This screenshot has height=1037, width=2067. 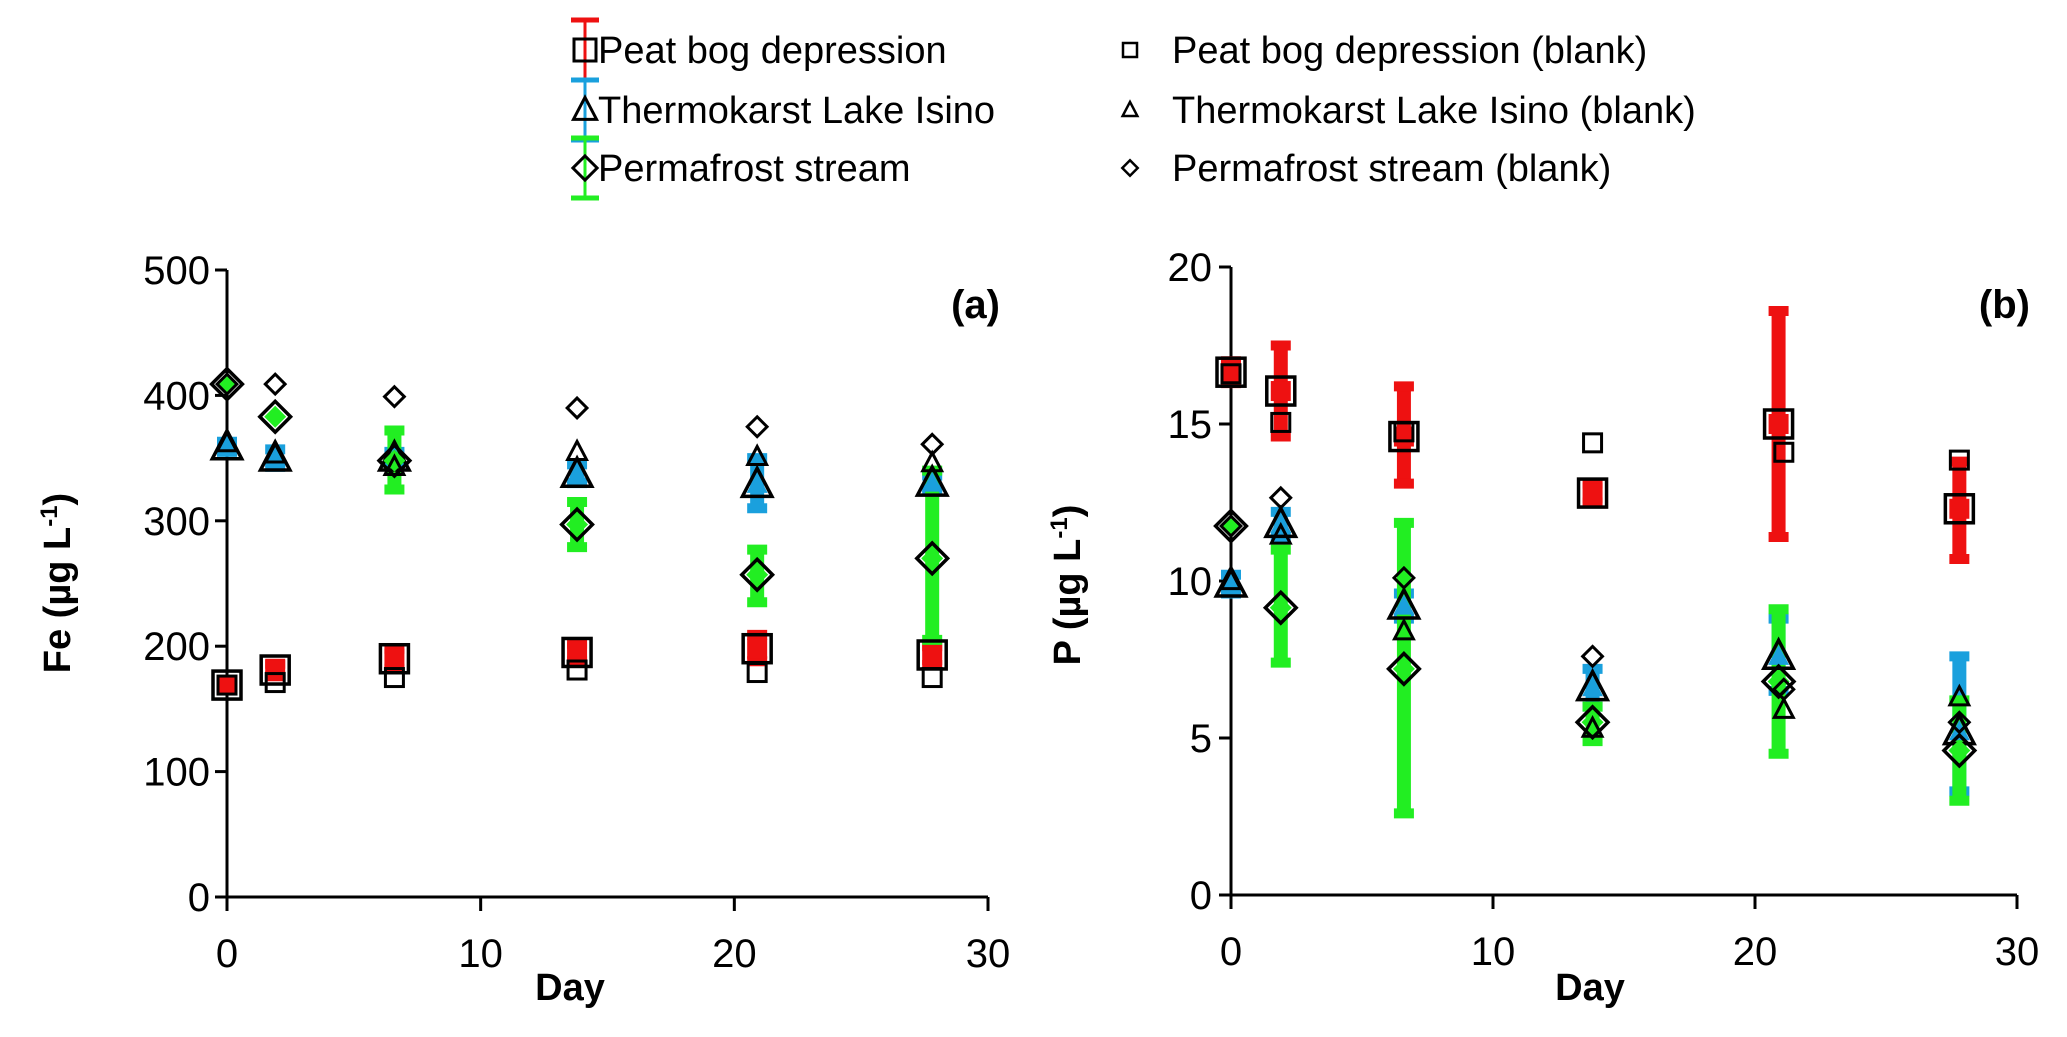 What do you see at coordinates (975, 305) in the screenshot?
I see `panel-label: (a)` at bounding box center [975, 305].